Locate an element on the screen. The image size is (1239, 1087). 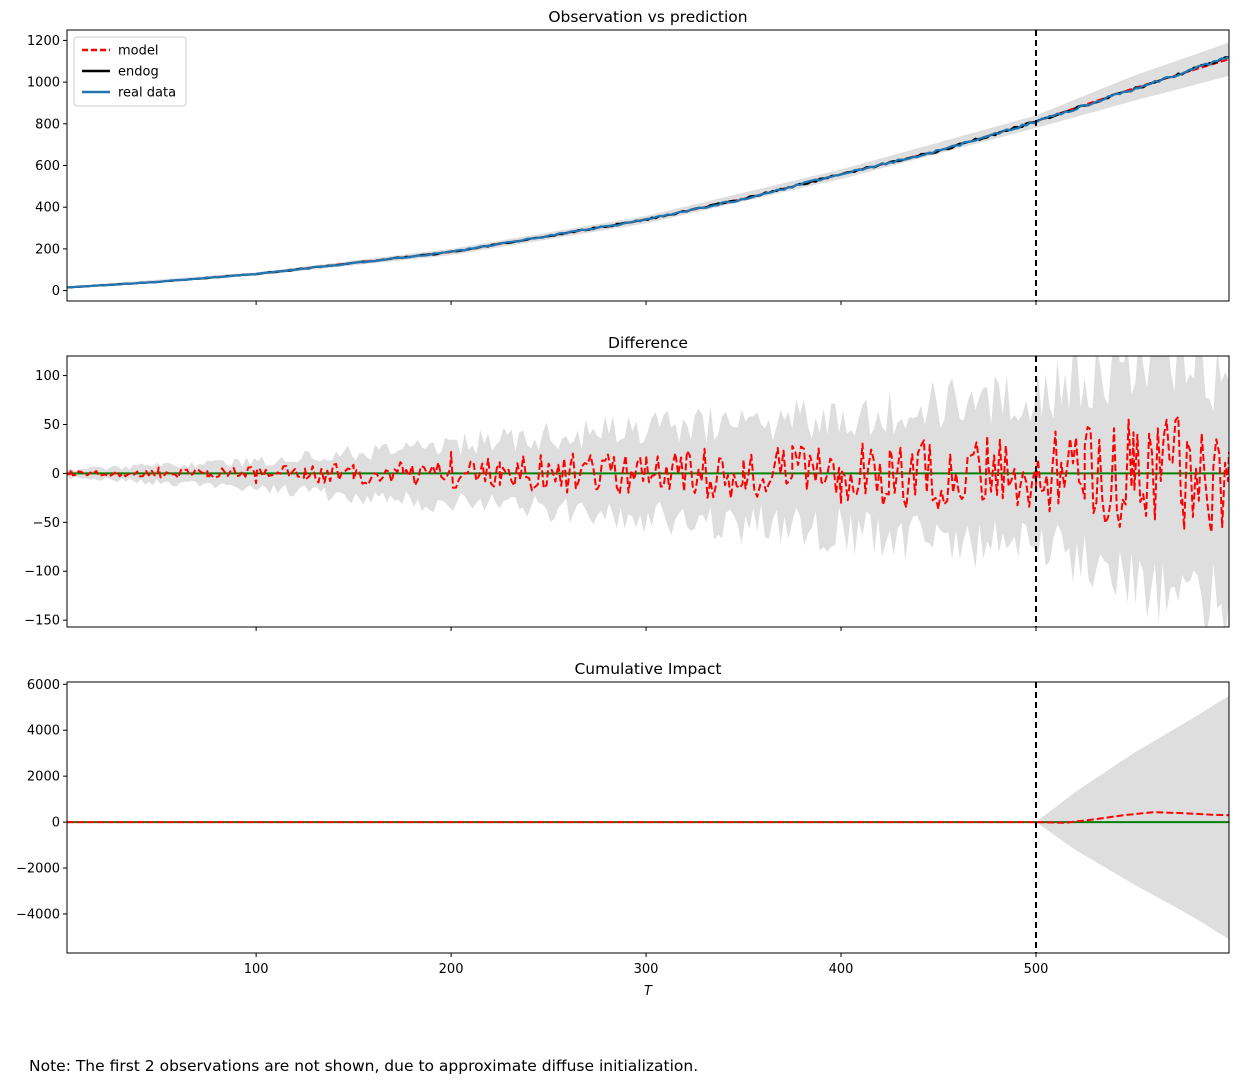
y-tick-label: 600 is located at coordinates (47, 166).